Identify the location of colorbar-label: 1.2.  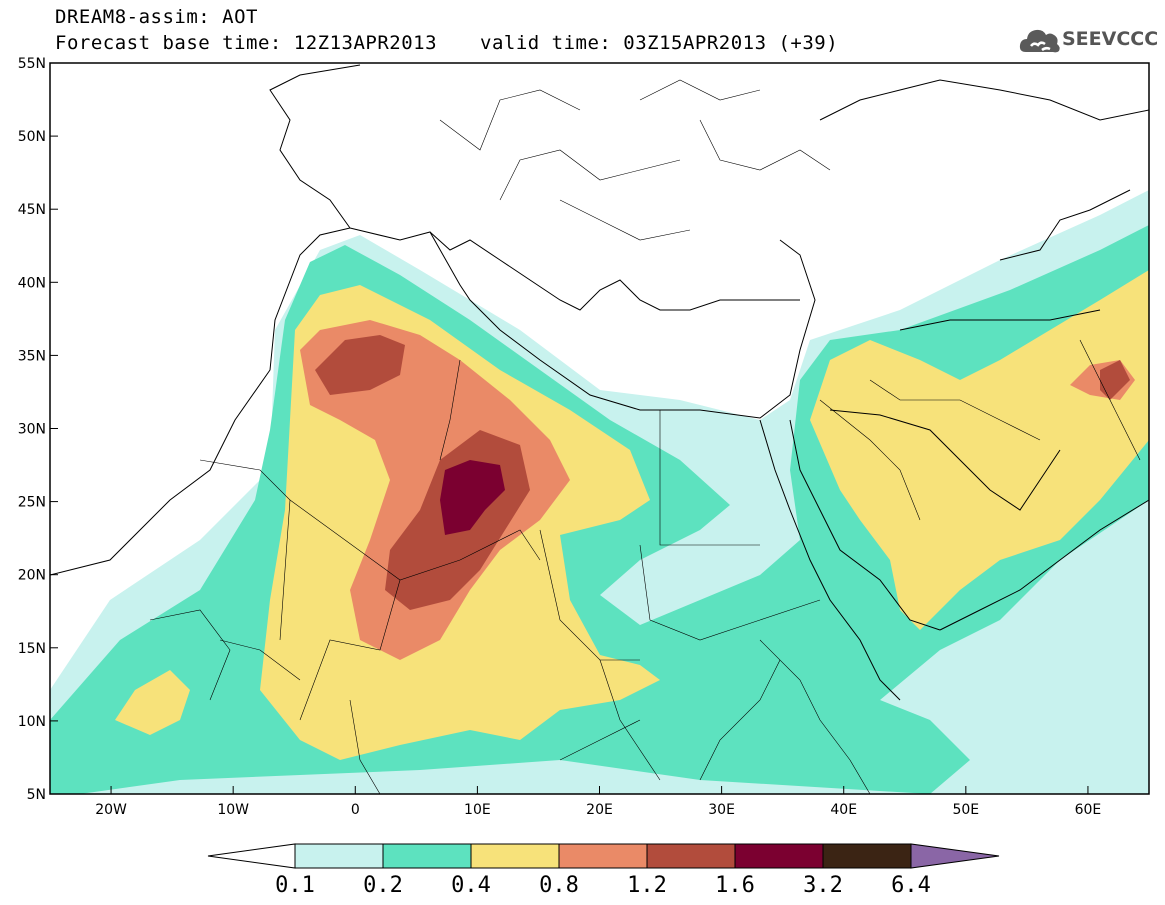
(647, 885).